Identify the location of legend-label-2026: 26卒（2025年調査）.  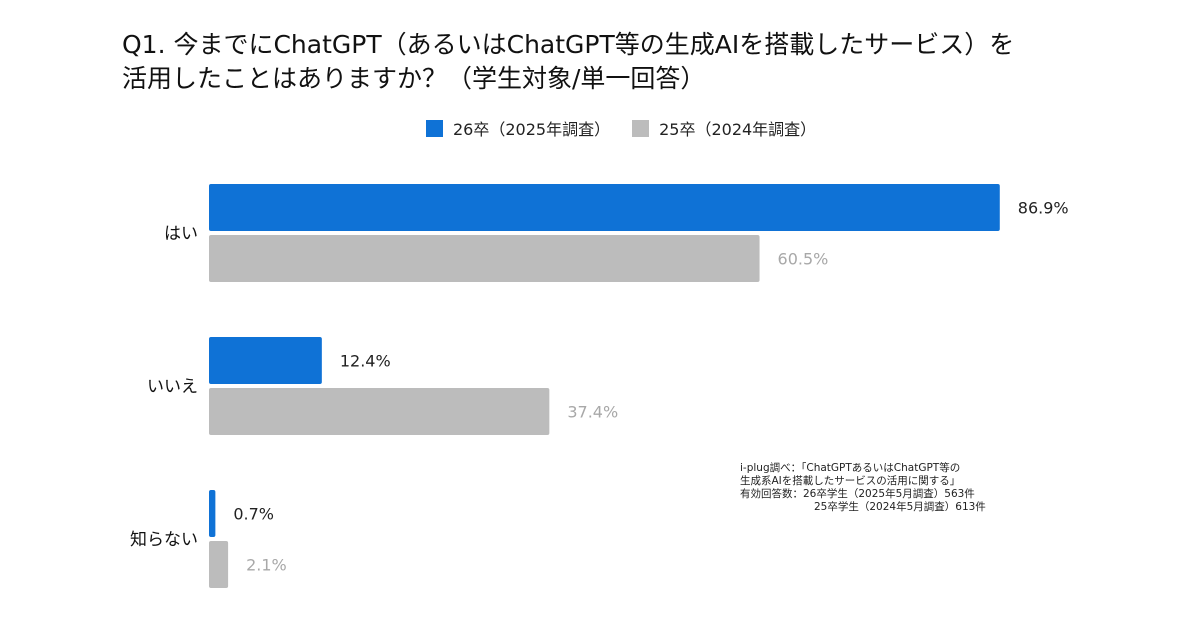
(532, 129).